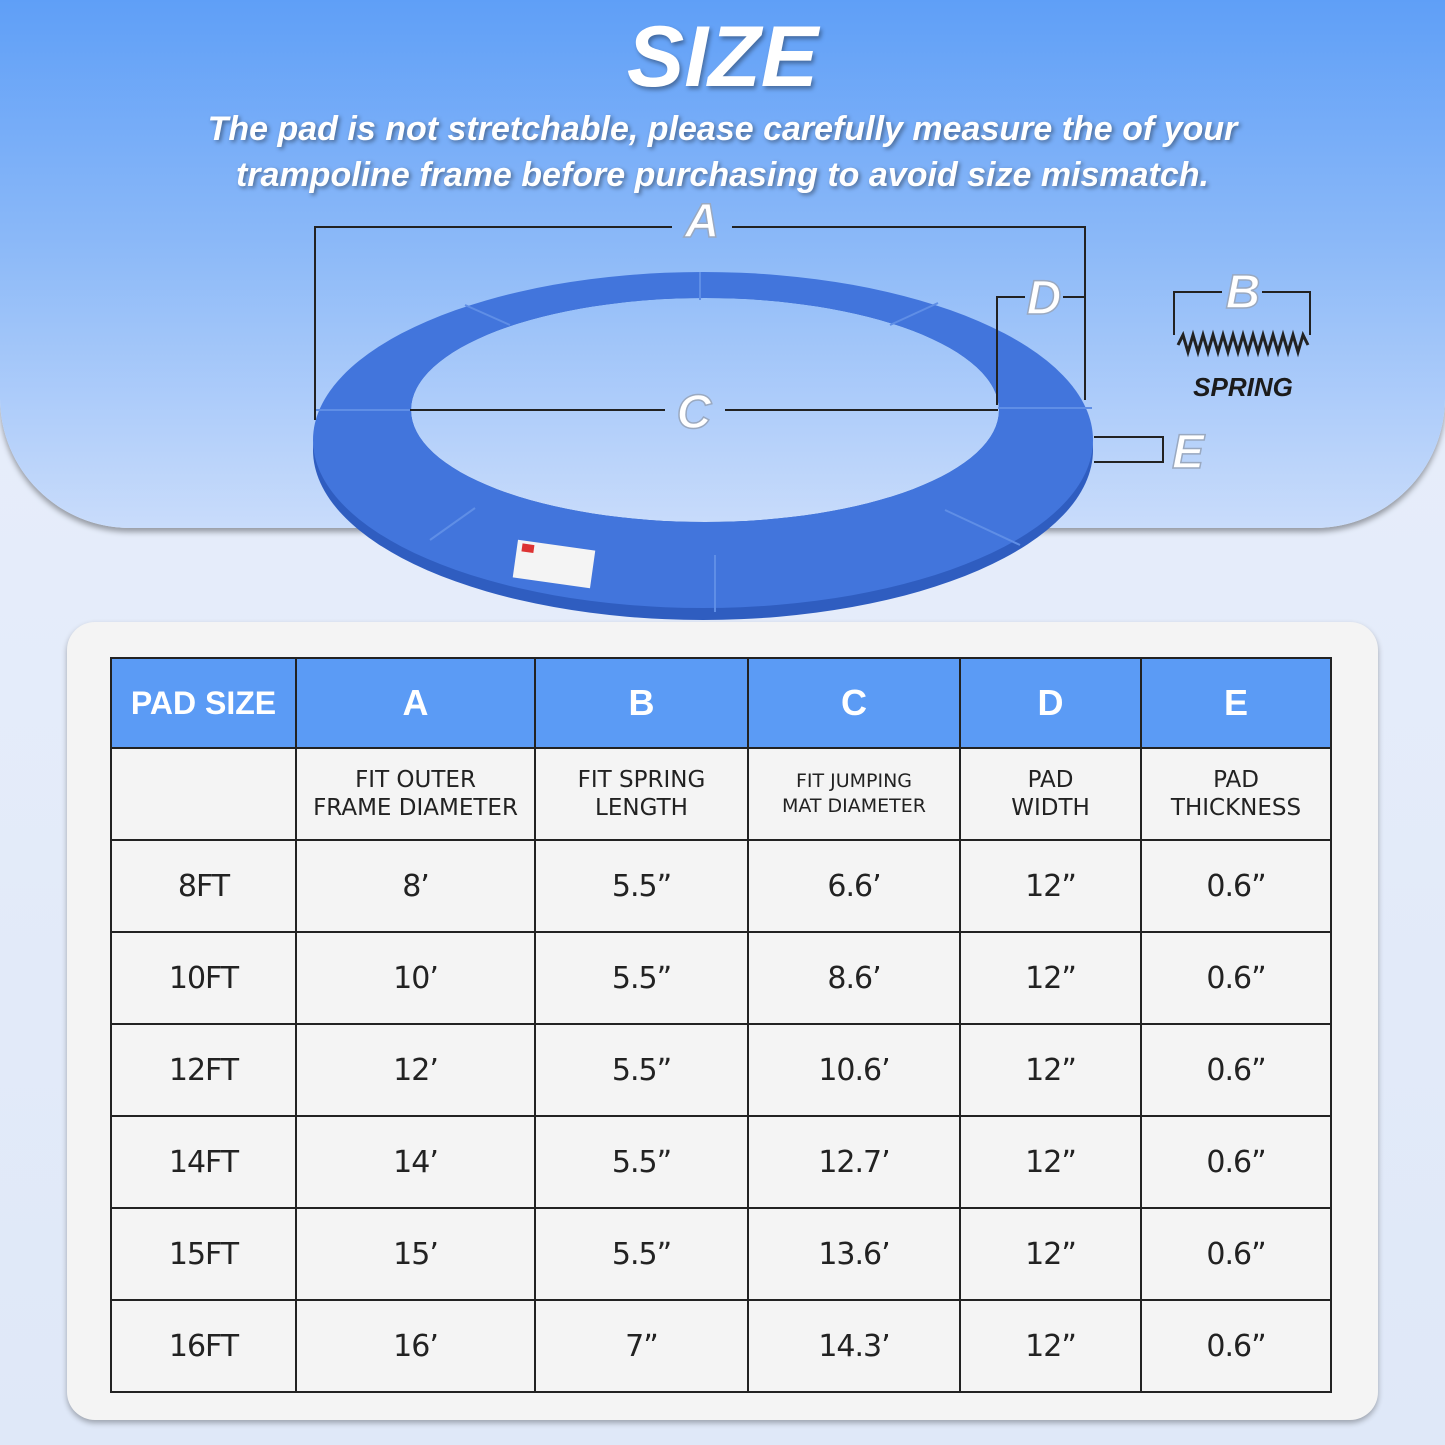 This screenshot has height=1445, width=1445. What do you see at coordinates (1243, 292) in the screenshot?
I see `label-b: B` at bounding box center [1243, 292].